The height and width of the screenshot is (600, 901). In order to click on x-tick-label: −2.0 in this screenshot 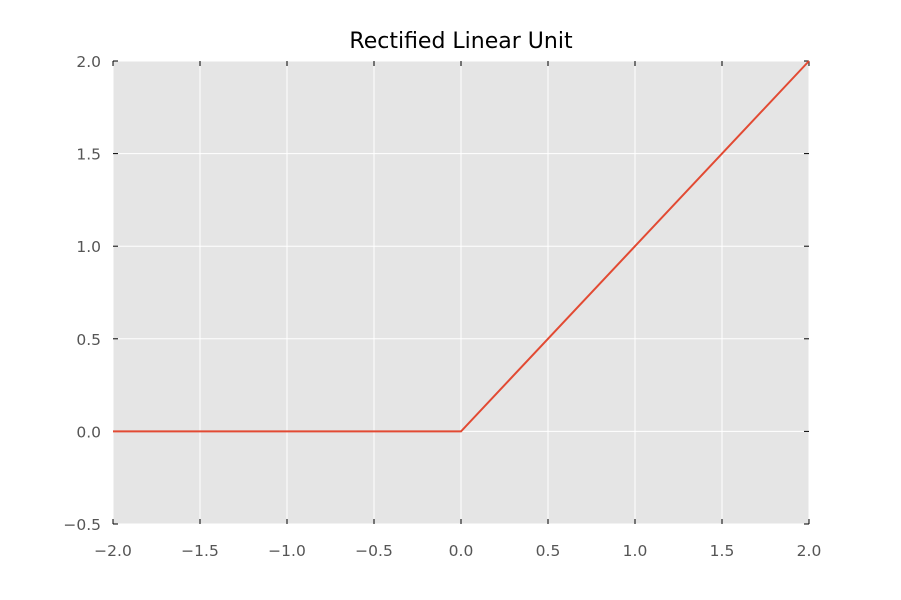, I will do `click(113, 551)`.